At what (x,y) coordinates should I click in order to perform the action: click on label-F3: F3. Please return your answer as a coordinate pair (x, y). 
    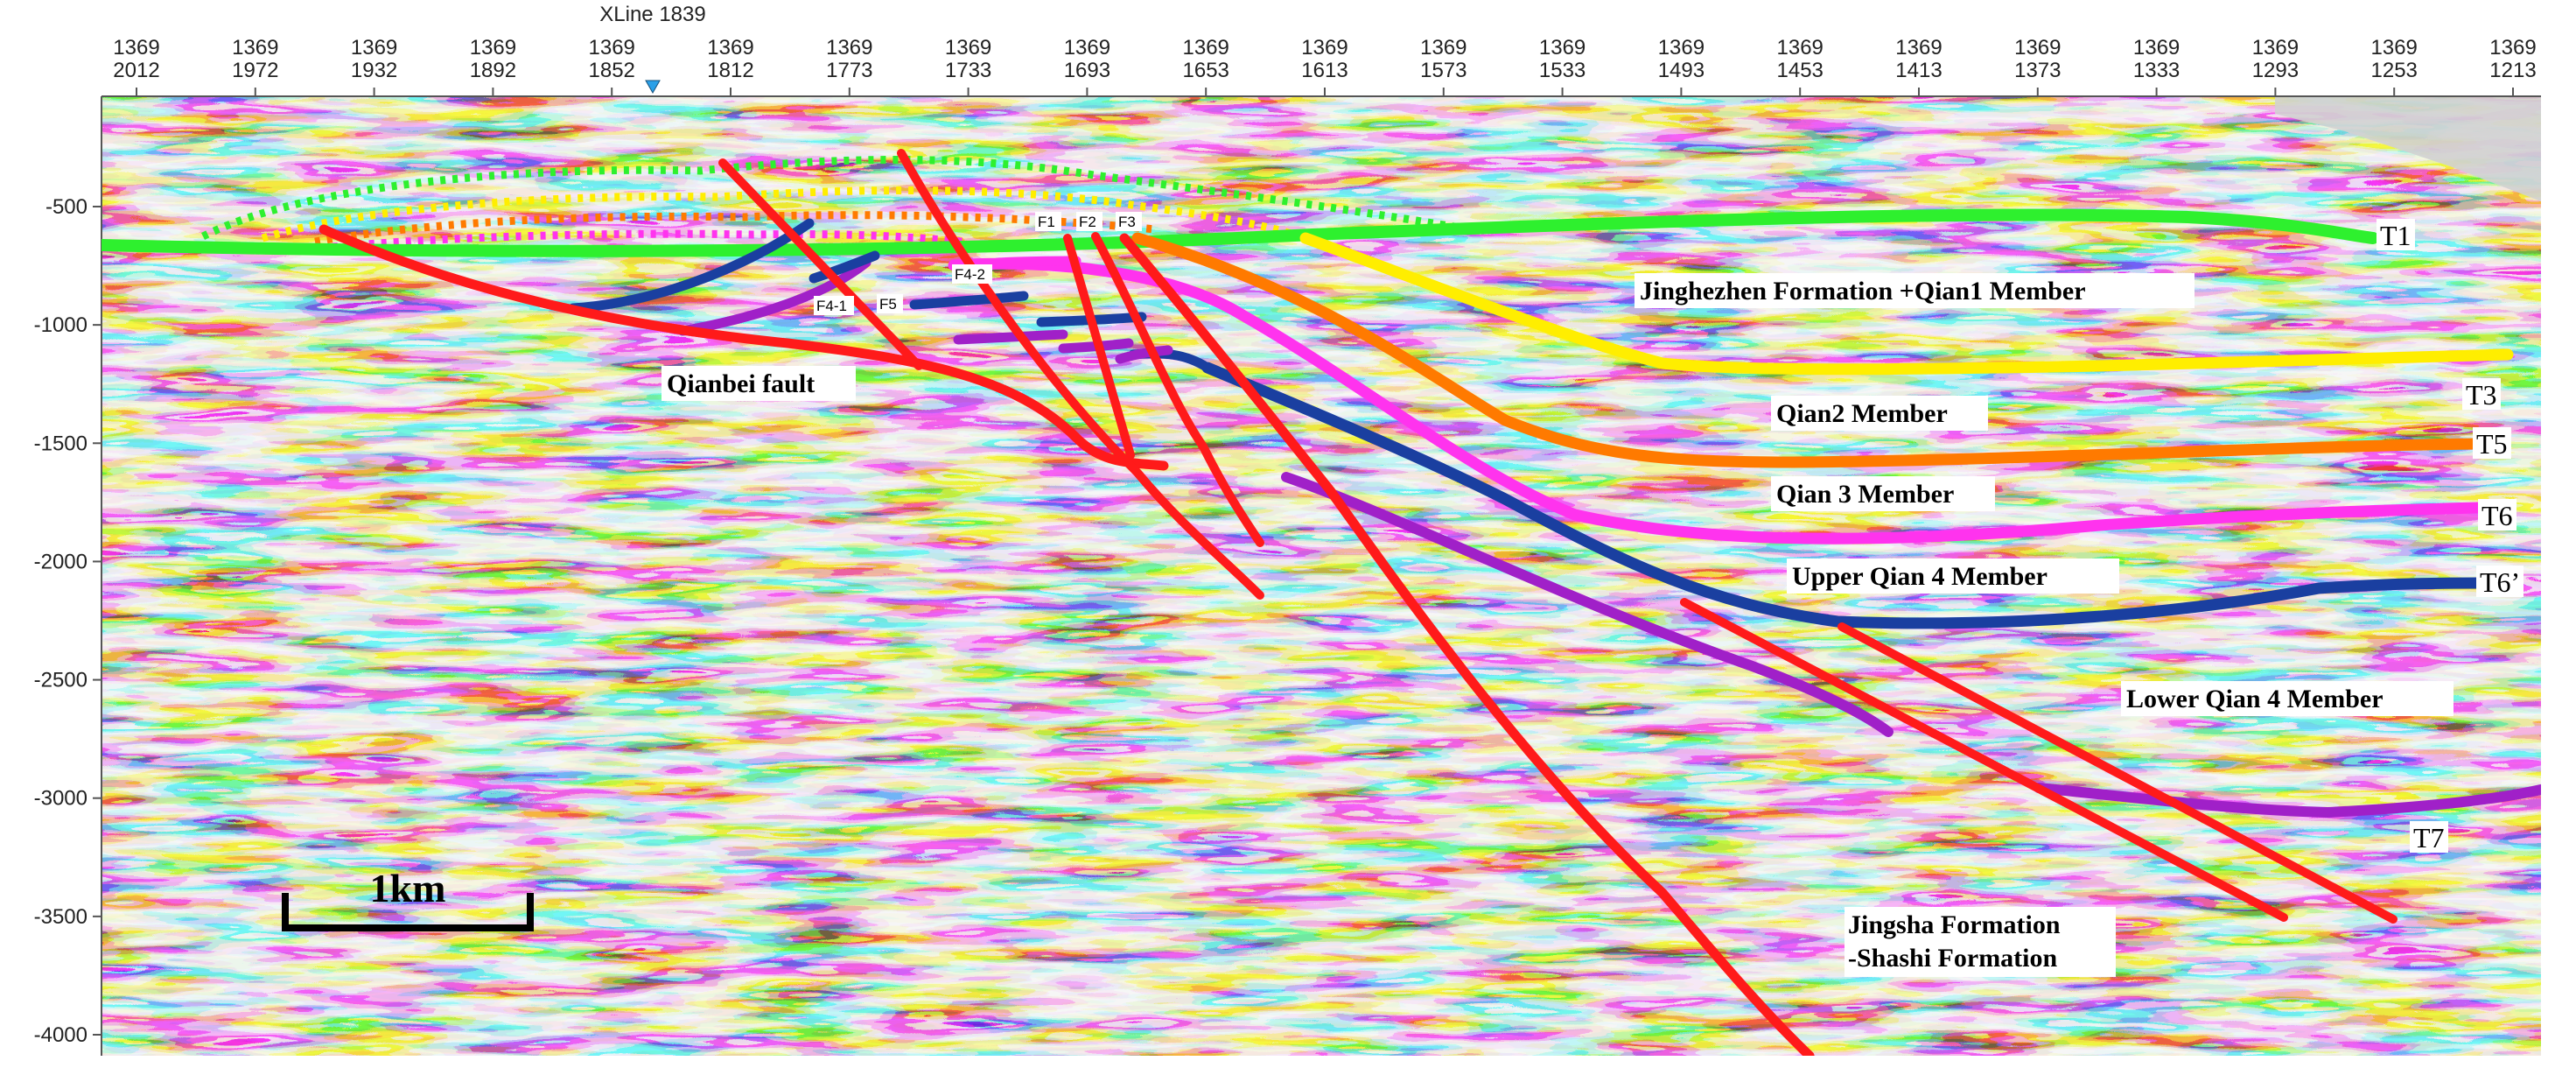
    Looking at the image, I should click on (1127, 222).